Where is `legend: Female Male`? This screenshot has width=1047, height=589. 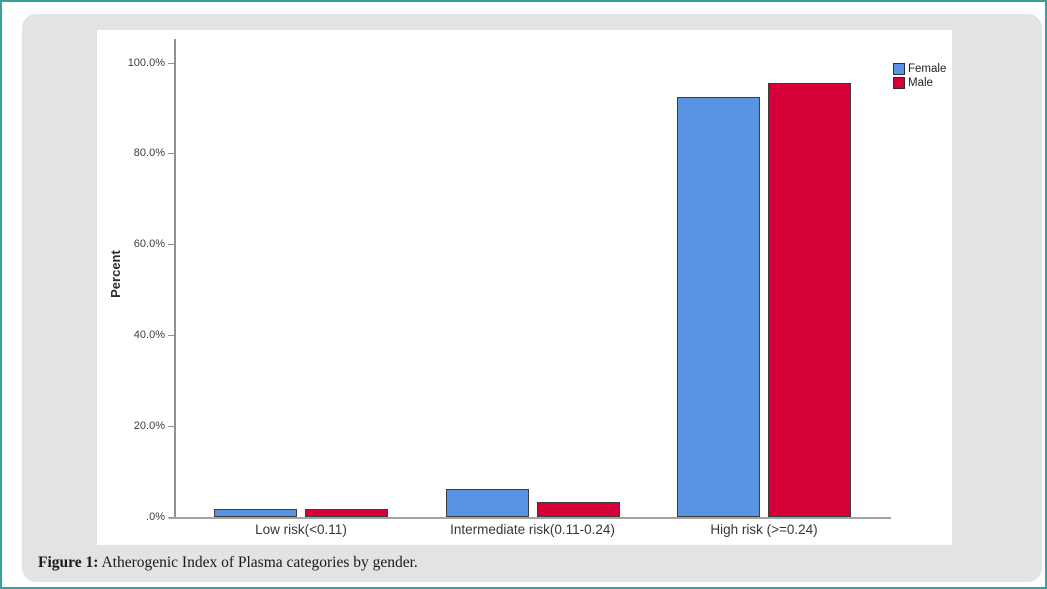 legend: Female Male is located at coordinates (919, 77).